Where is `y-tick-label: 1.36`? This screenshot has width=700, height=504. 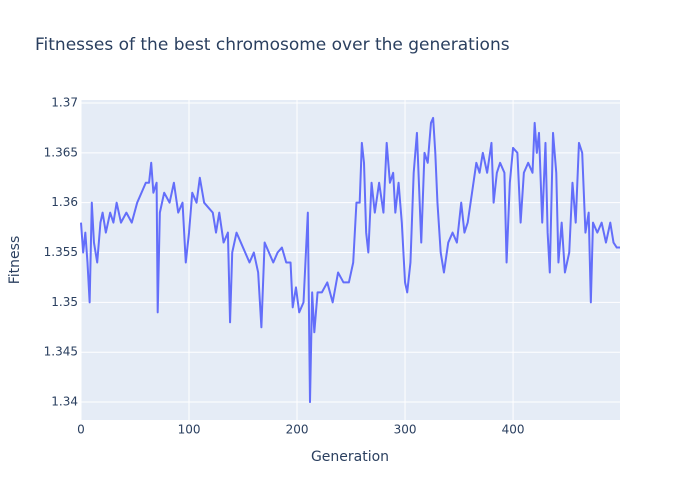 y-tick-label: 1.36 is located at coordinates (64, 202).